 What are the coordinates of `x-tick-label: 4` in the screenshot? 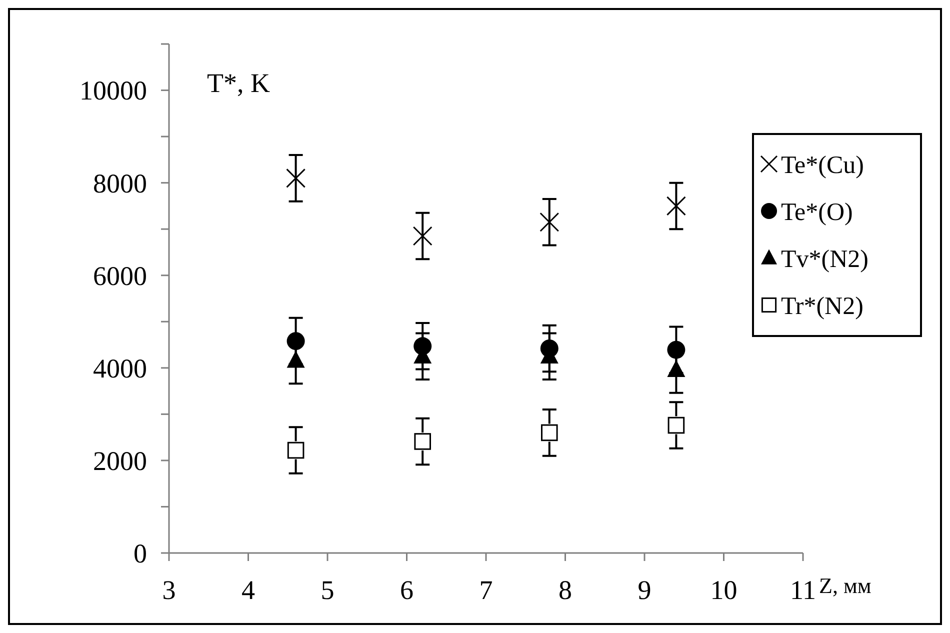 It's located at (249, 590).